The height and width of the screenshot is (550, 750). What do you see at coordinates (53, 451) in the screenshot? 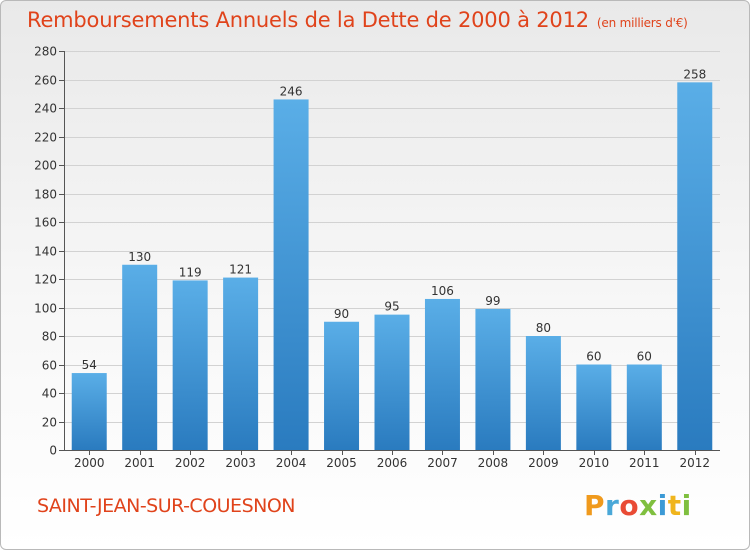
I see `y-tick-label: 0` at bounding box center [53, 451].